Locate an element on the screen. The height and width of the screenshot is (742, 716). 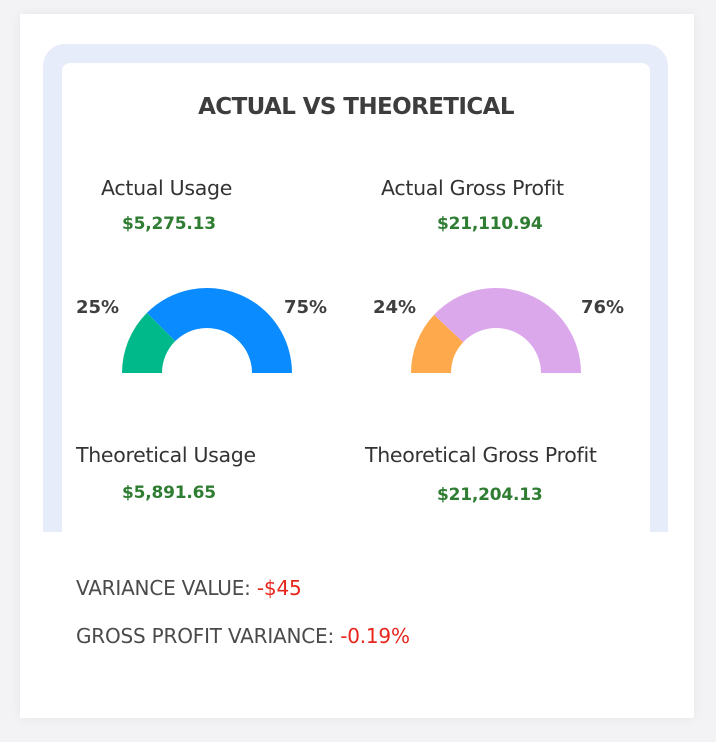
theoretical-usage-label: Theoretical Usage is located at coordinates (166, 455).